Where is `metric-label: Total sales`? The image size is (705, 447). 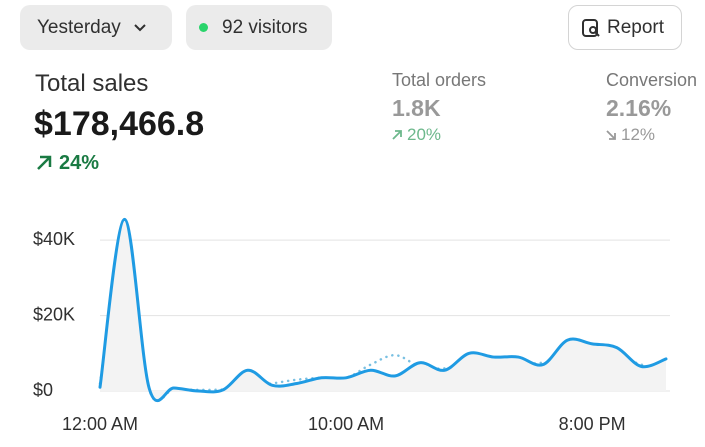 metric-label: Total sales is located at coordinates (92, 83).